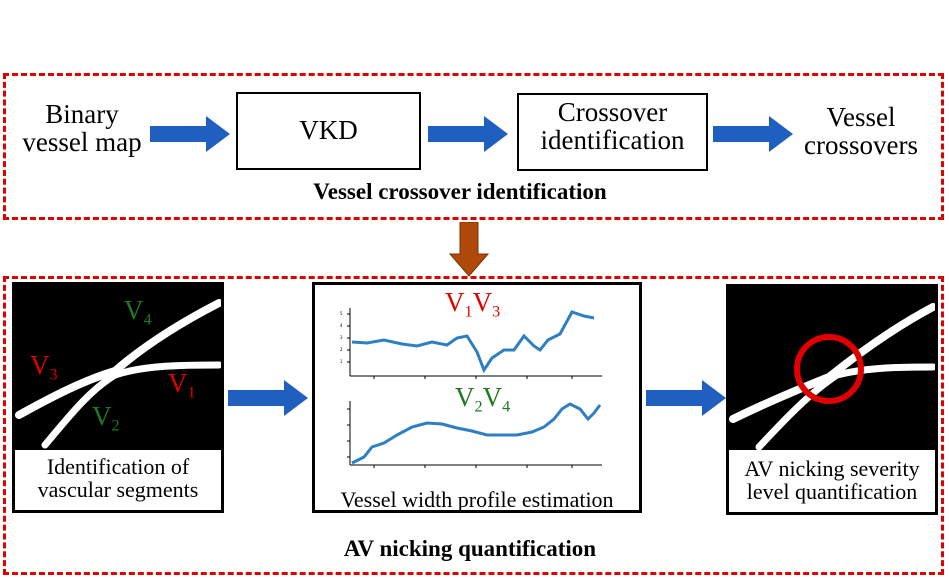 The image size is (949, 578). Describe the element at coordinates (118, 466) in the screenshot. I see `vascular-caption-line-1: Identification of` at that location.